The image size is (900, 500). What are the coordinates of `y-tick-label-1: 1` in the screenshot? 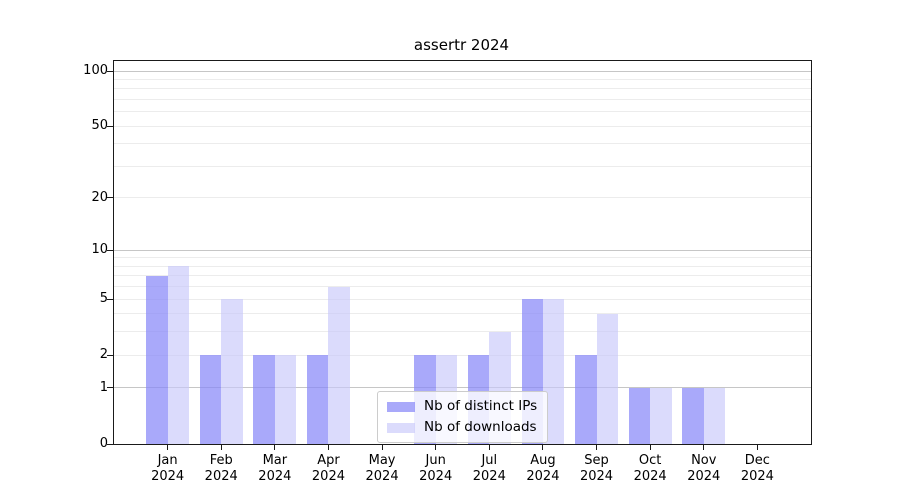 It's located at (103, 387).